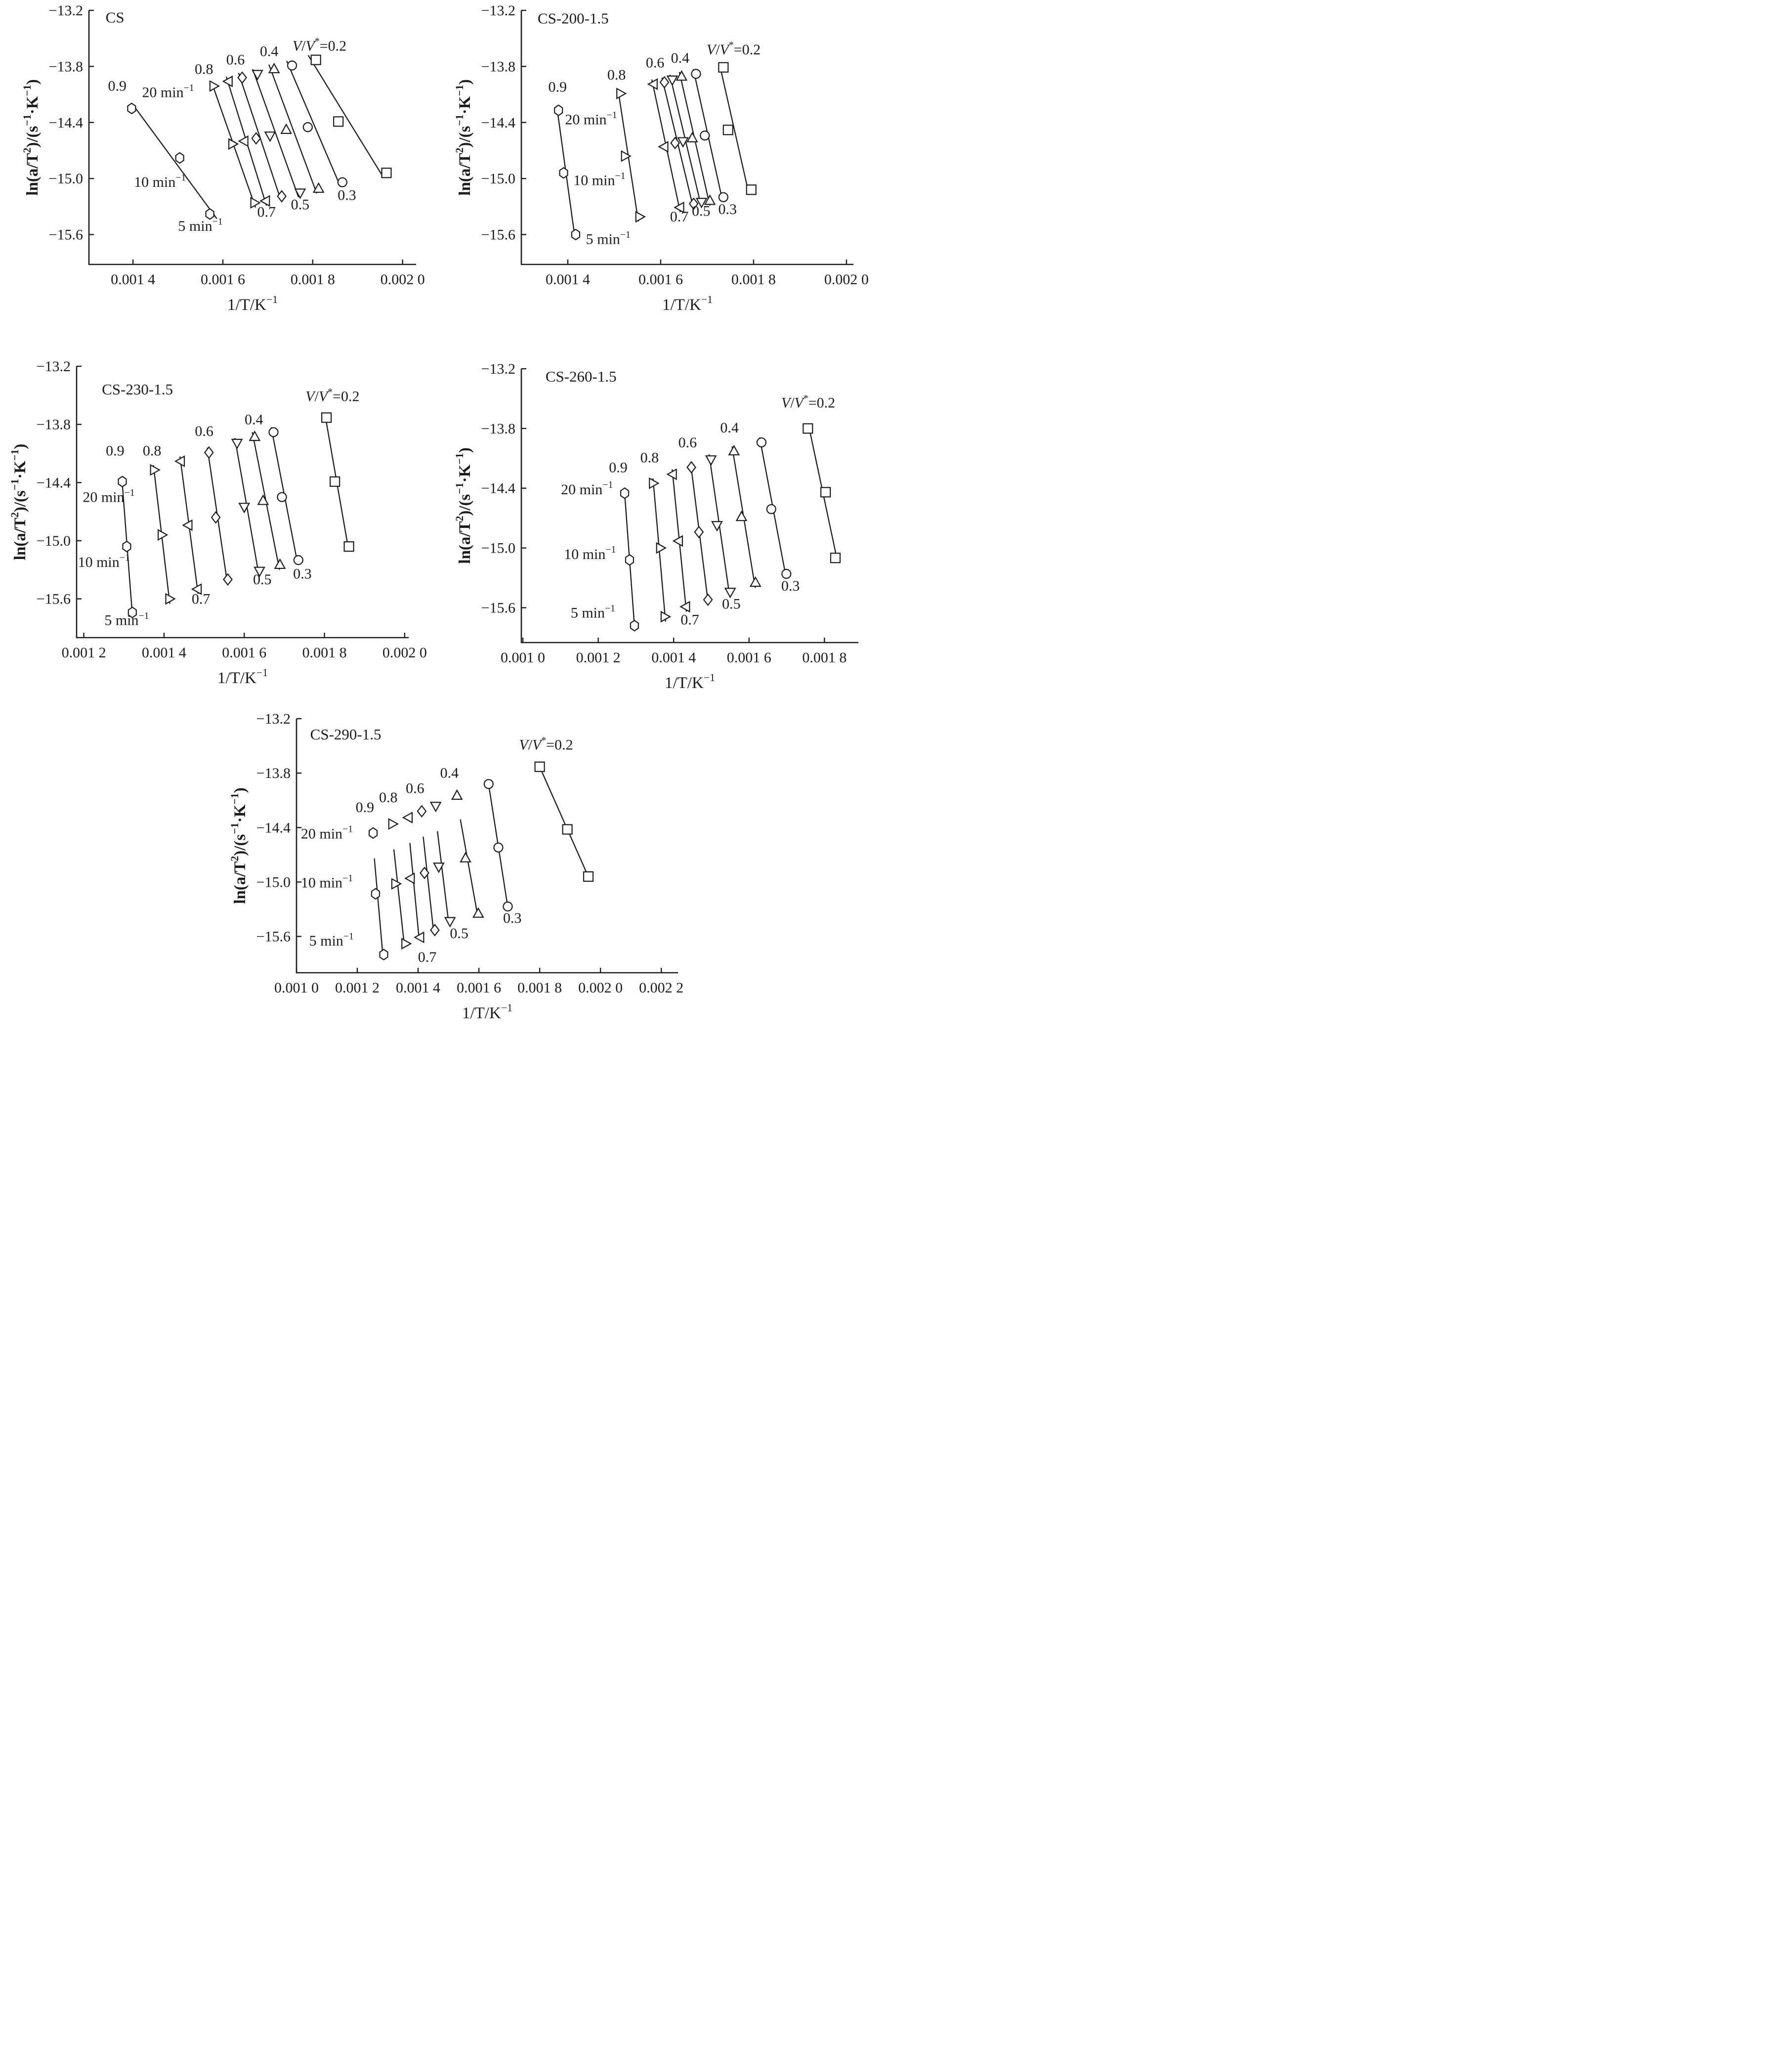  Describe the element at coordinates (734, 128) in the screenshot. I see `fit-line-vv-0.2` at that location.